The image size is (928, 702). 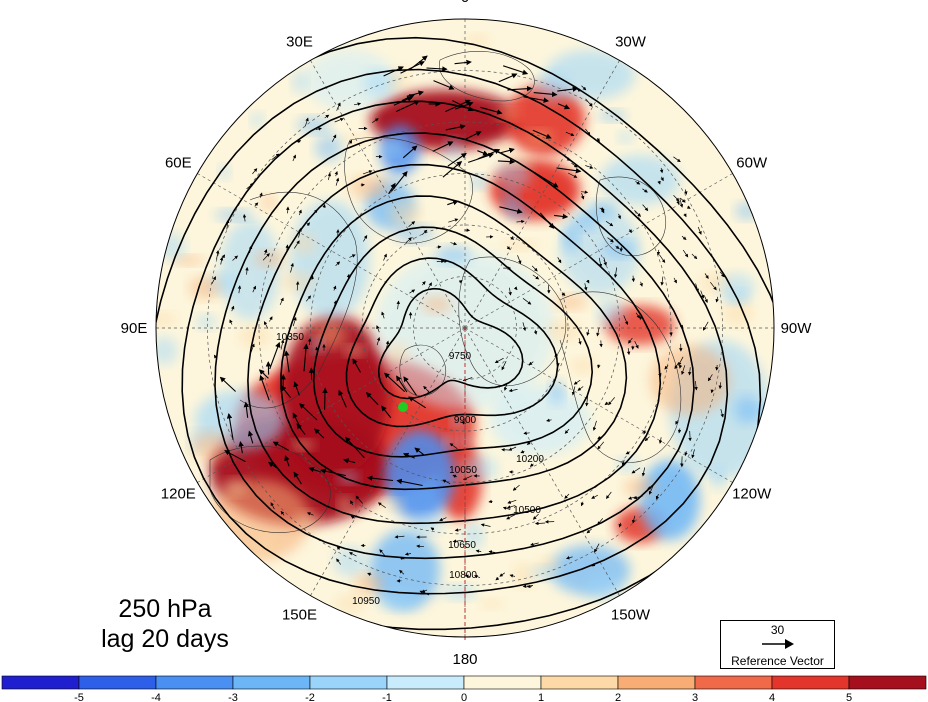 I want to click on lag-title: lag 20 days, so click(x=165, y=639).